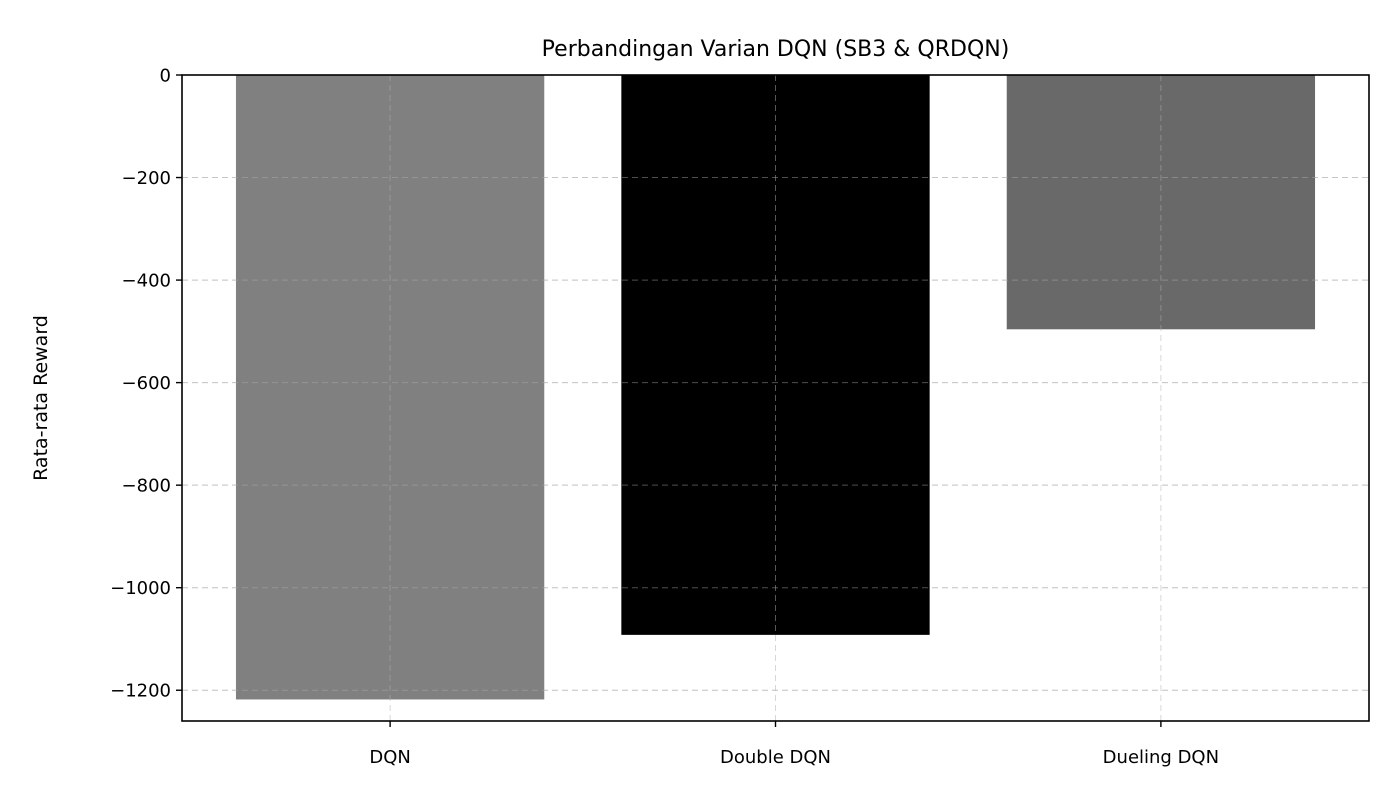 This screenshot has width=1400, height=804. Describe the element at coordinates (146, 178) in the screenshot. I see `y-tick-label-1: −200` at that location.